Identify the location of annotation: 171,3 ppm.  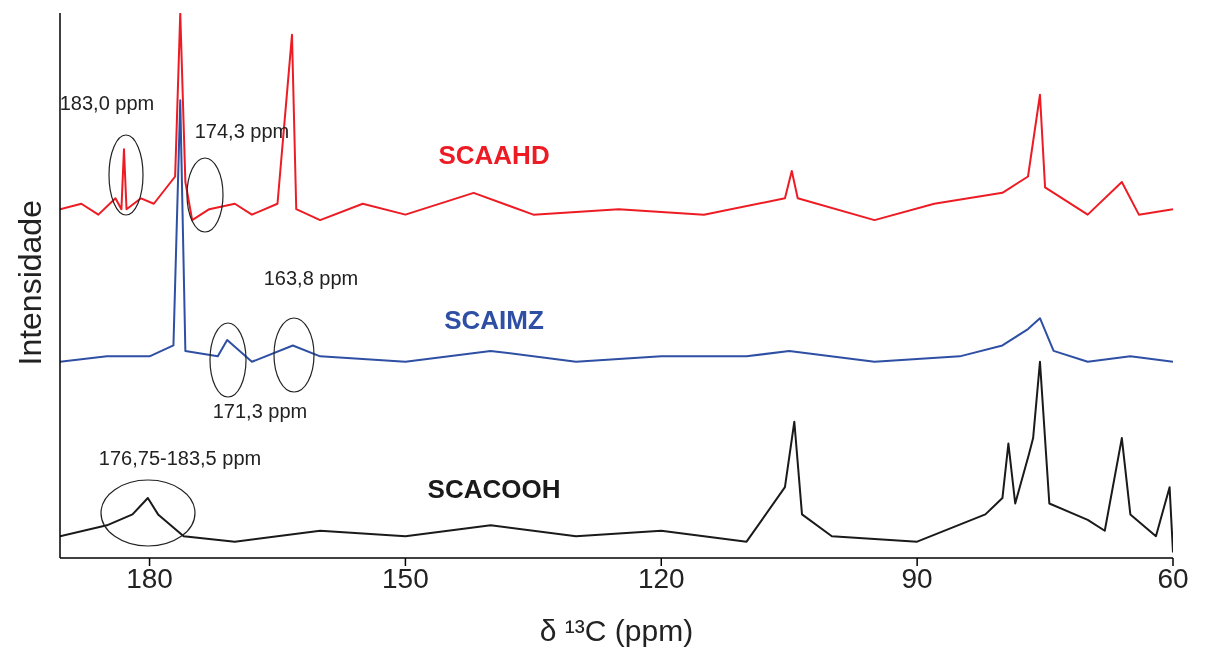
(260, 411).